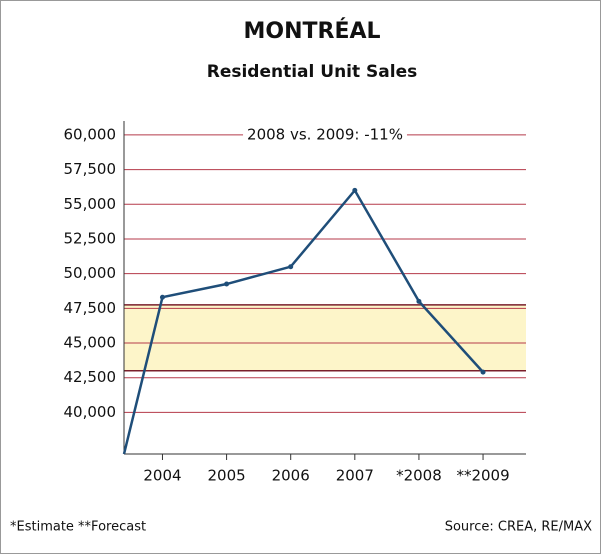 Image resolution: width=601 pixels, height=554 pixels. What do you see at coordinates (90, 343) in the screenshot?
I see `y-tick-label: 45,000` at bounding box center [90, 343].